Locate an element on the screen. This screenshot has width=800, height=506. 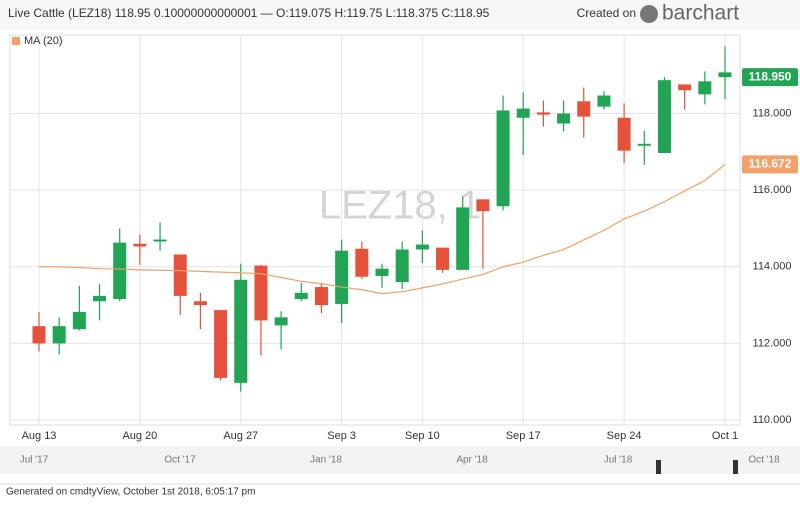
navigator-label: Apr '18 is located at coordinates (472, 460).